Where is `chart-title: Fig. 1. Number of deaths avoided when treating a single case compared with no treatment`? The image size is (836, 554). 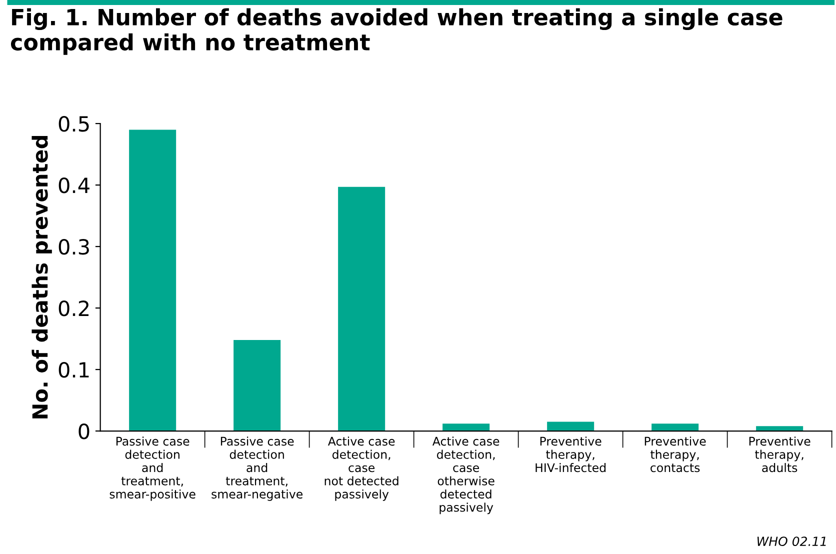
chart-title: Fig. 1. Number of deaths avoided when treating a single case compared with no treatment is located at coordinates (396, 31).